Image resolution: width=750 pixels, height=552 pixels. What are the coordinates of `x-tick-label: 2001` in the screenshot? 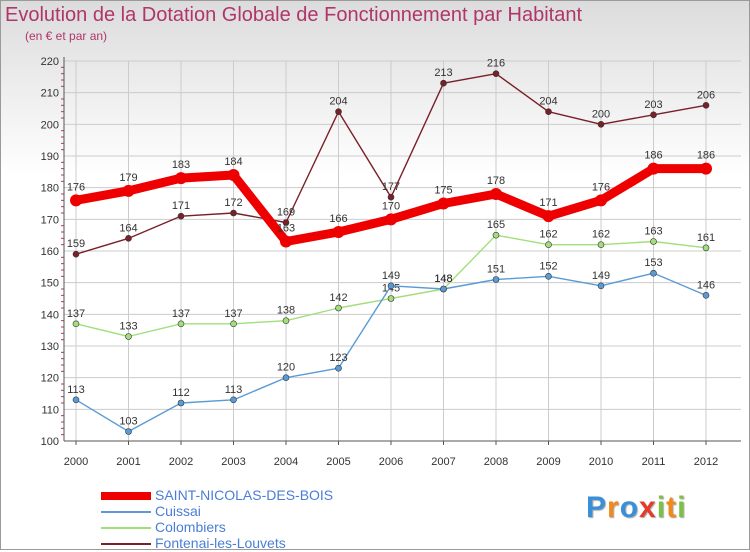 It's located at (128, 462).